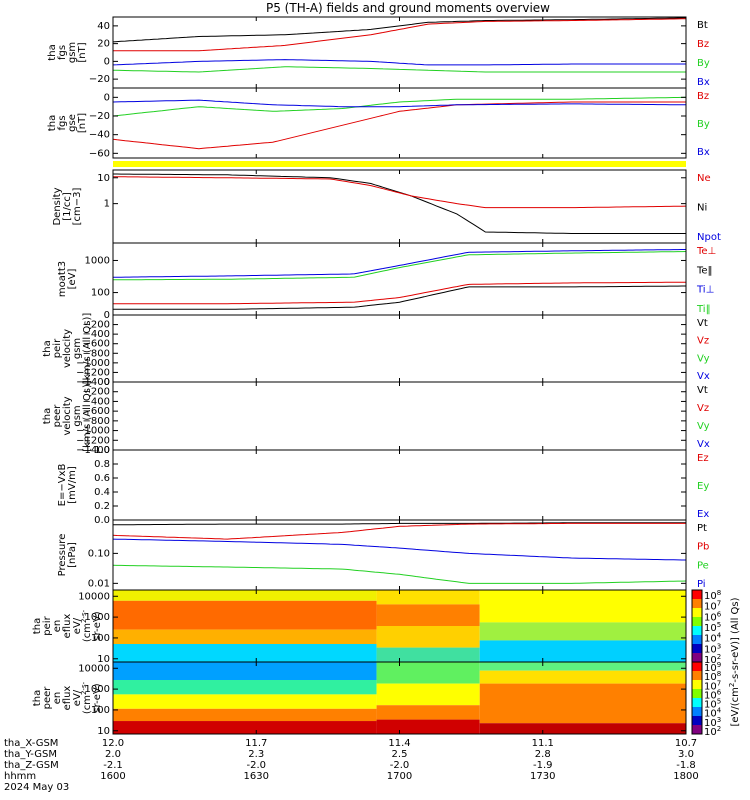 Image resolution: width=750 pixels, height=800 pixels. Describe the element at coordinates (399, 574) in the screenshot. I see `series-Pe` at that location.